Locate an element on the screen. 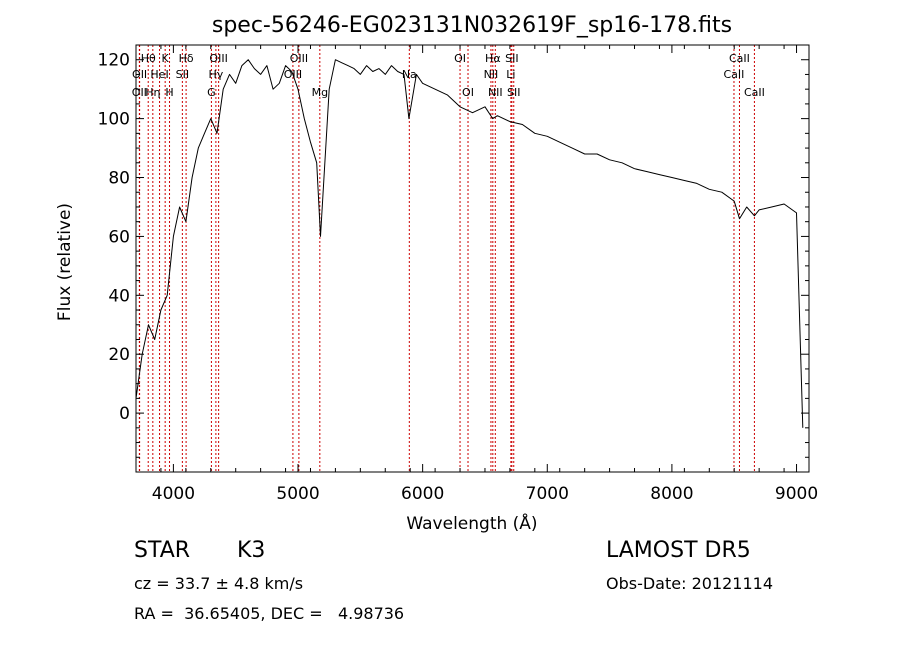 Image resolution: width=900 pixels, height=649 pixels. y-tick-label: 120 is located at coordinates (114, 61).